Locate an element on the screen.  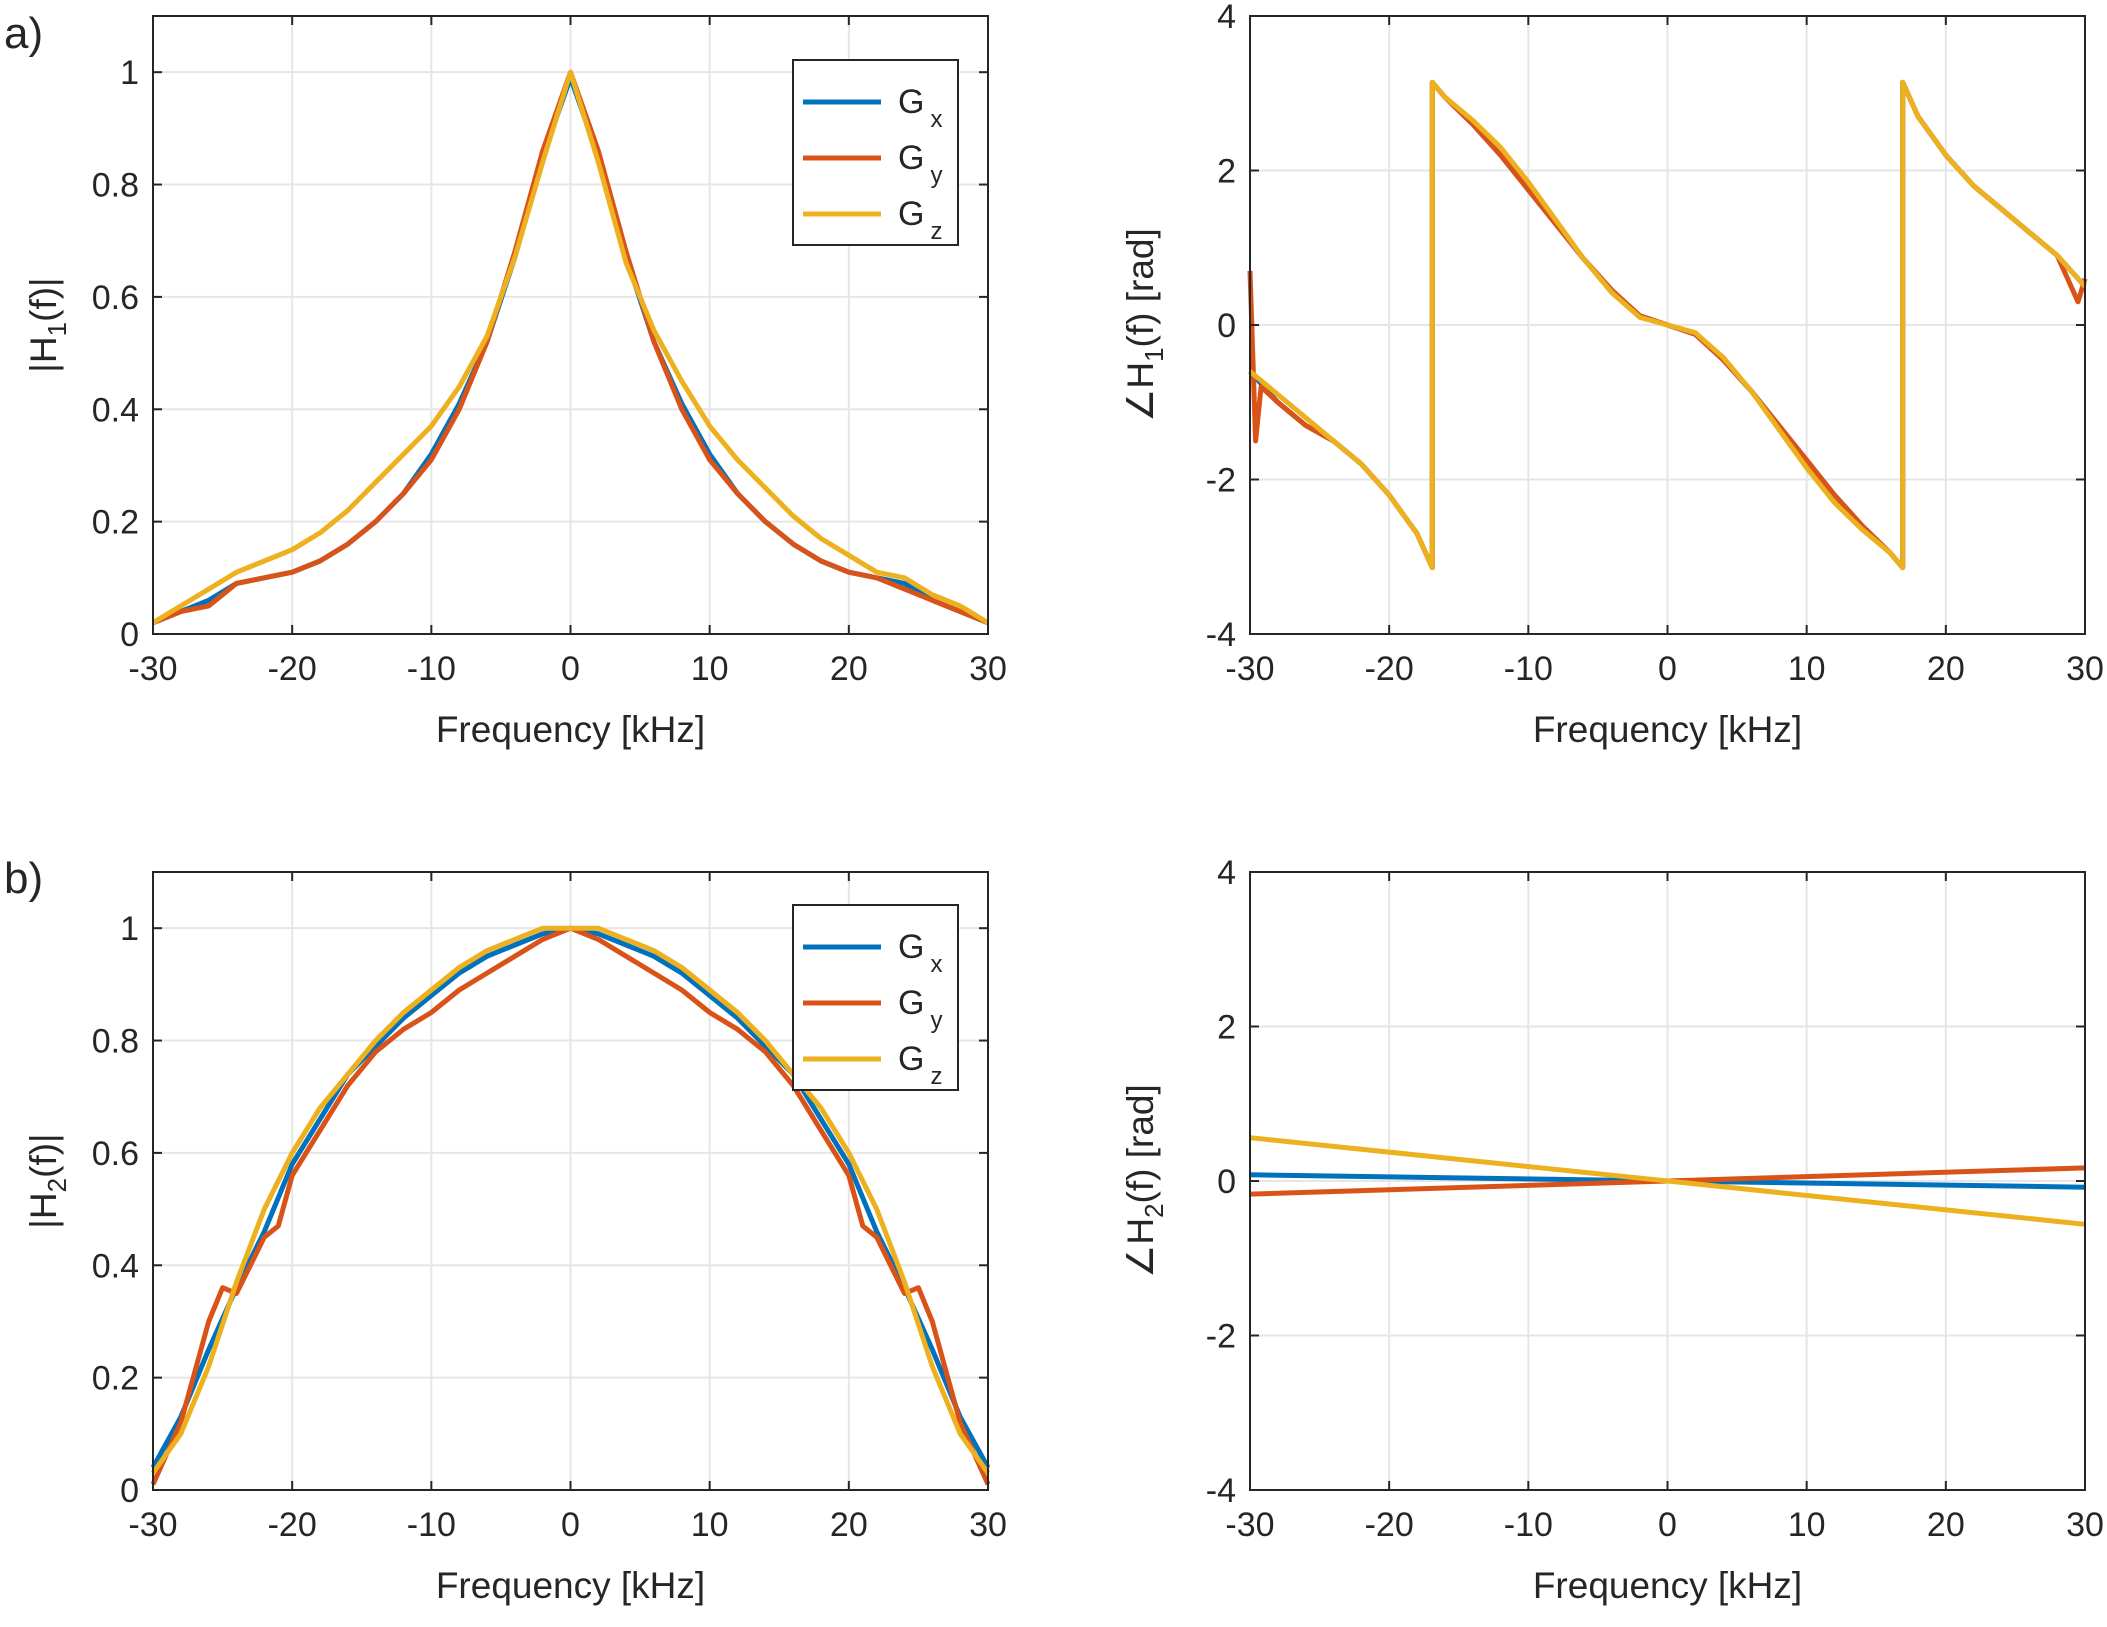
y-axis-label: ∠H2(f) [rad] is located at coordinates (1144, 1181).